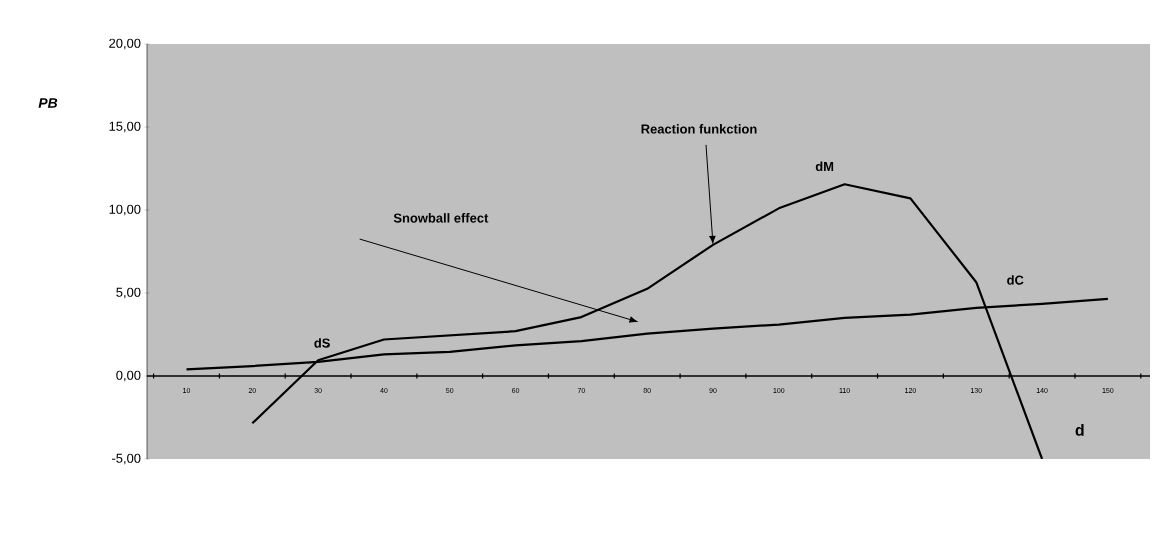 This screenshot has height=533, width=1152. I want to click on x-axis-title: d, so click(1079, 430).